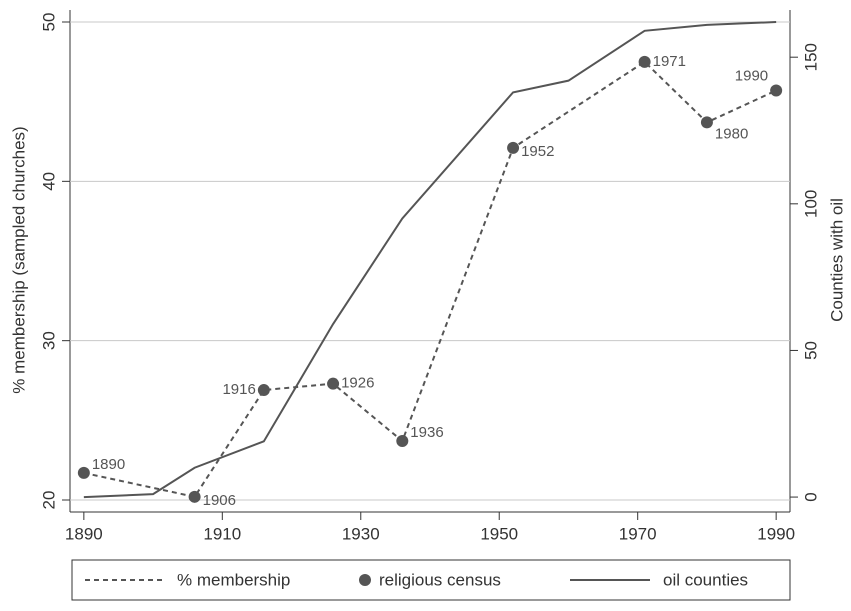 The image size is (851, 611). I want to click on x-tick-label: 1890, so click(84, 533).